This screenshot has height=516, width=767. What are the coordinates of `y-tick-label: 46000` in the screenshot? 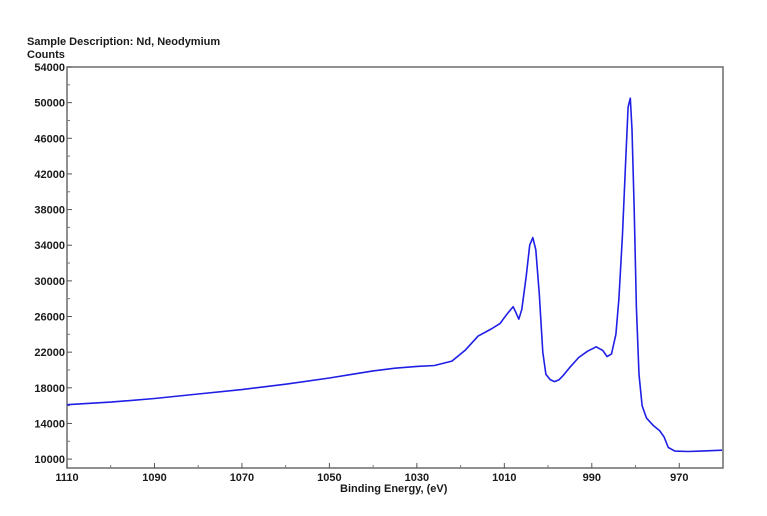 It's located at (49, 139).